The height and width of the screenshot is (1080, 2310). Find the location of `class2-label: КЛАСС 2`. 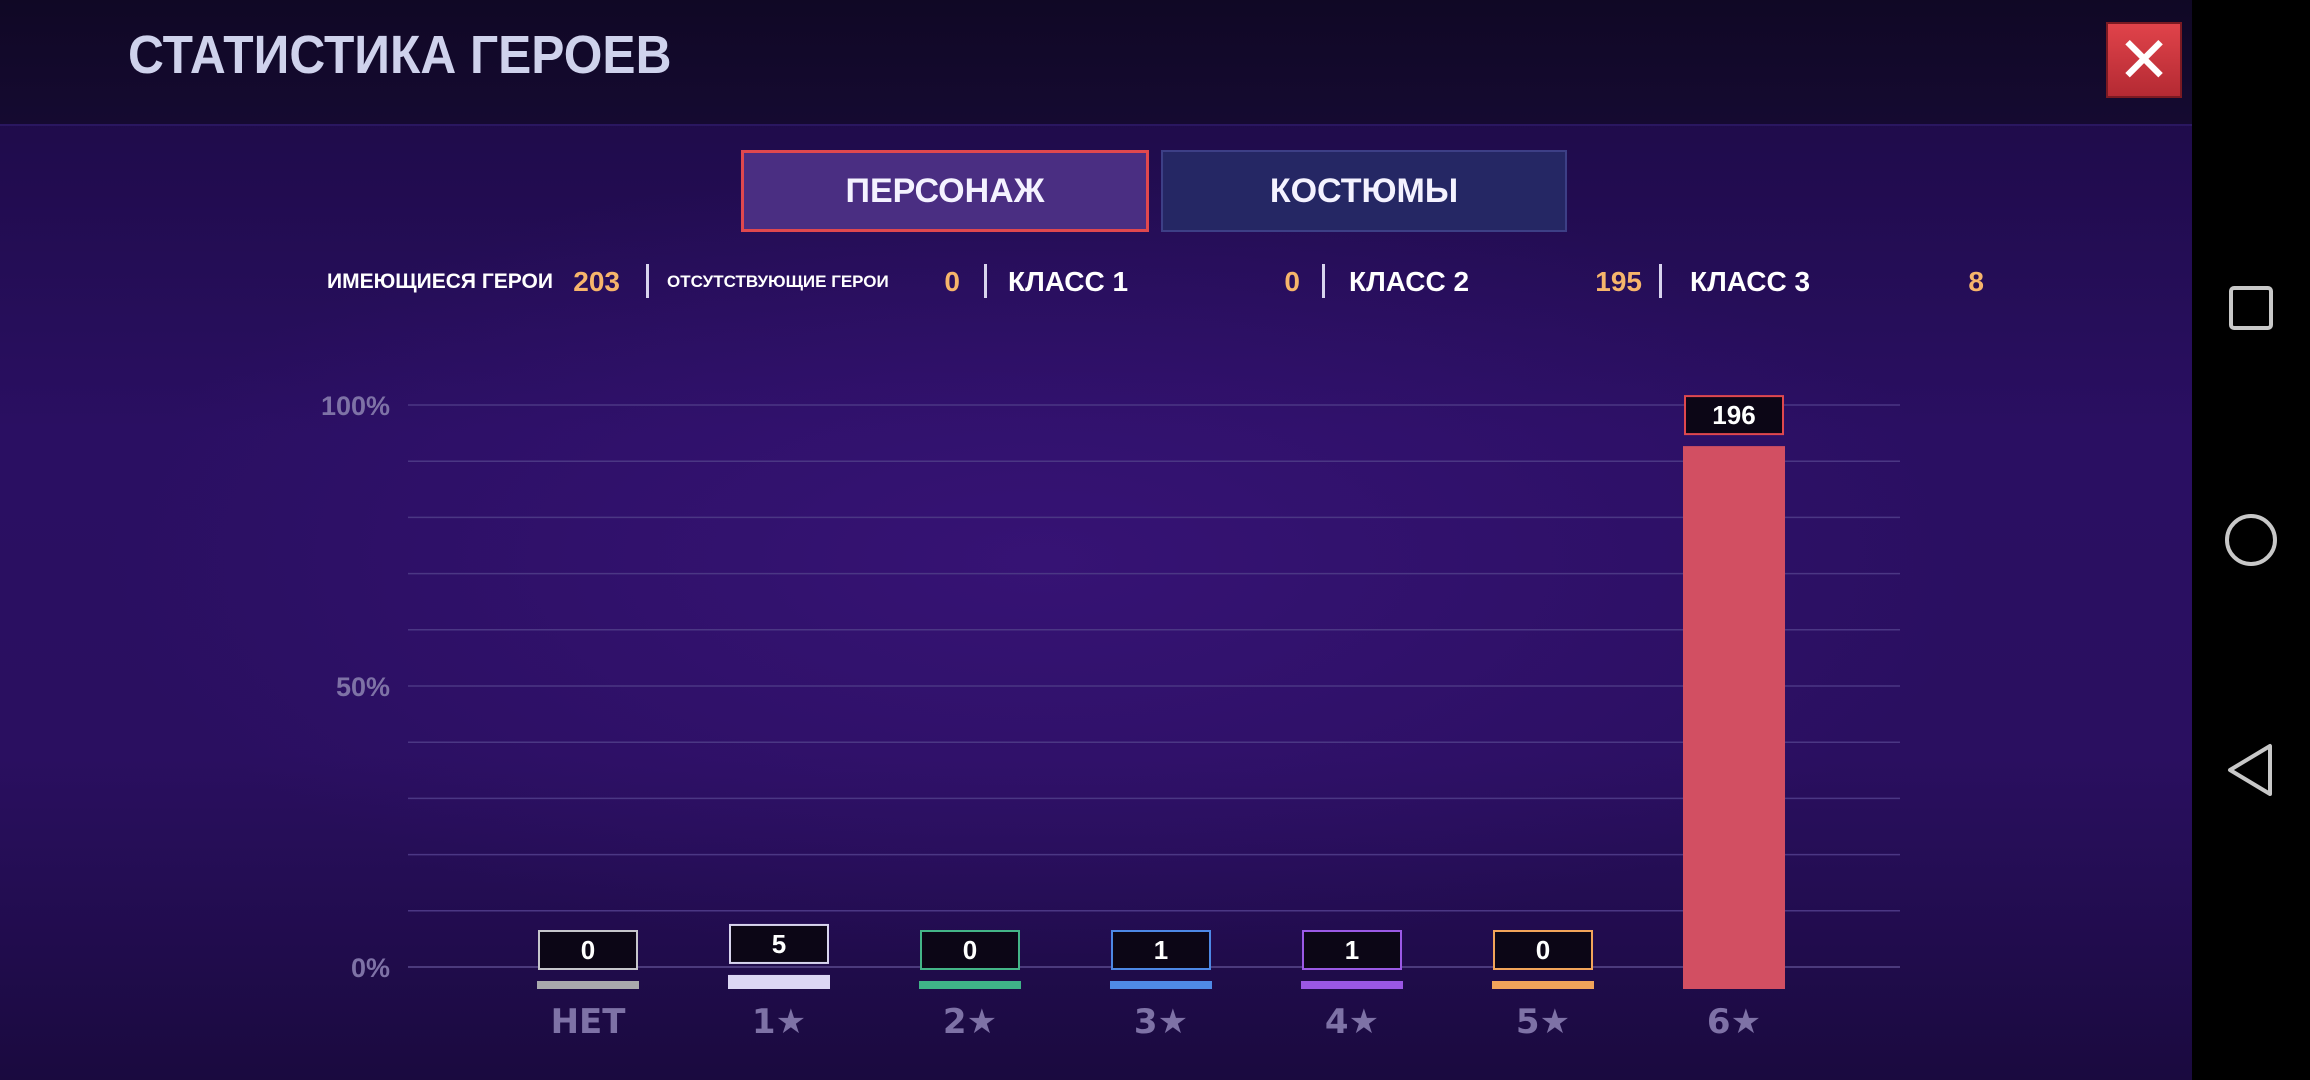

class2-label: КЛАСС 2 is located at coordinates (1409, 281).